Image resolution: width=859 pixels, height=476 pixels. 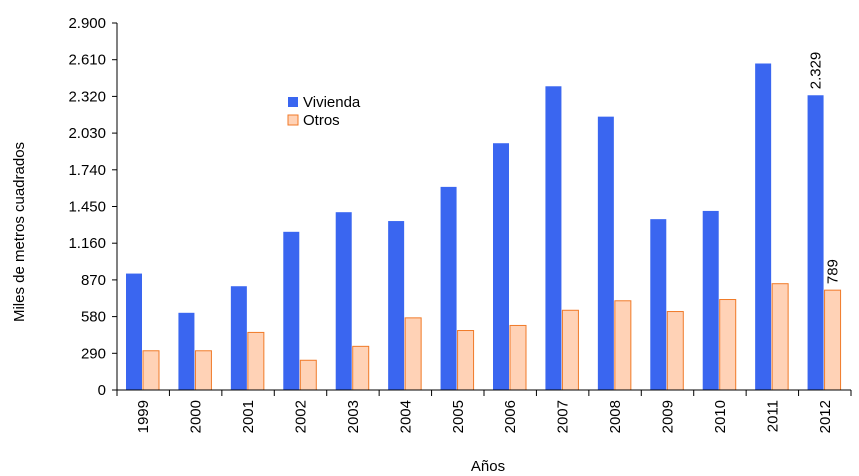 I want to click on data-label-otros-2012: 789, so click(x=833, y=271).